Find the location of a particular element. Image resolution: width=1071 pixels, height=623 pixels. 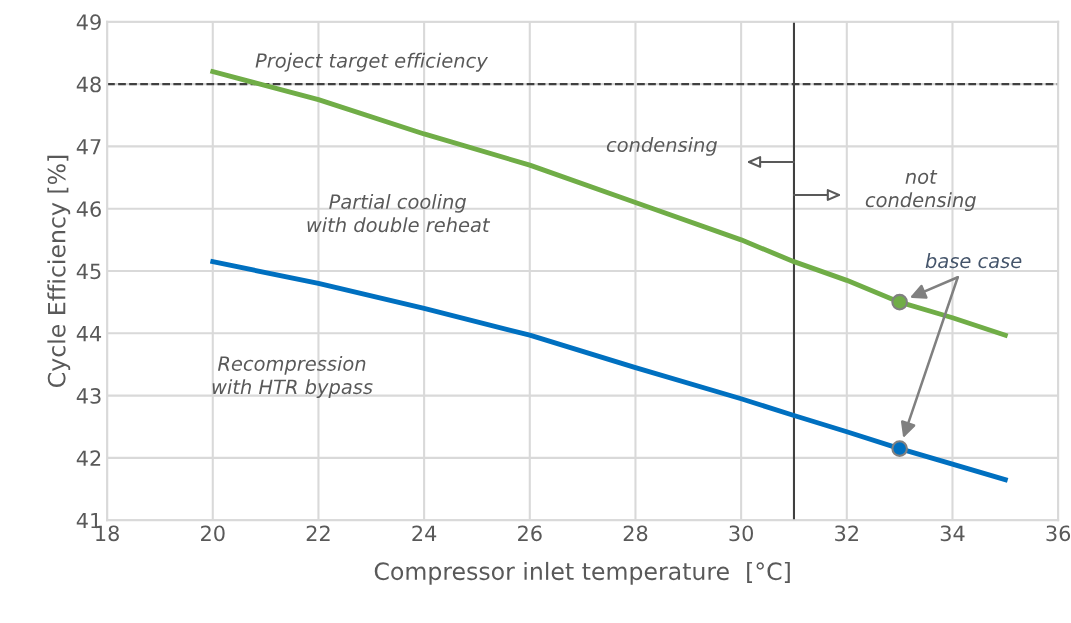

y-tick-label: 47 is located at coordinates (88, 147).